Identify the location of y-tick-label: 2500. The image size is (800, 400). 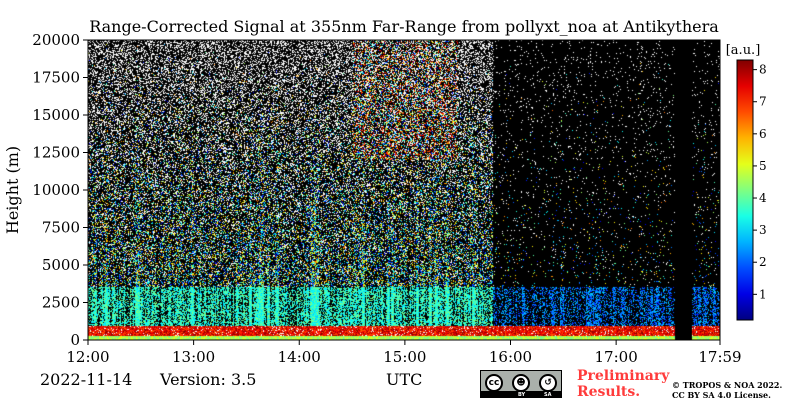
(61, 303).